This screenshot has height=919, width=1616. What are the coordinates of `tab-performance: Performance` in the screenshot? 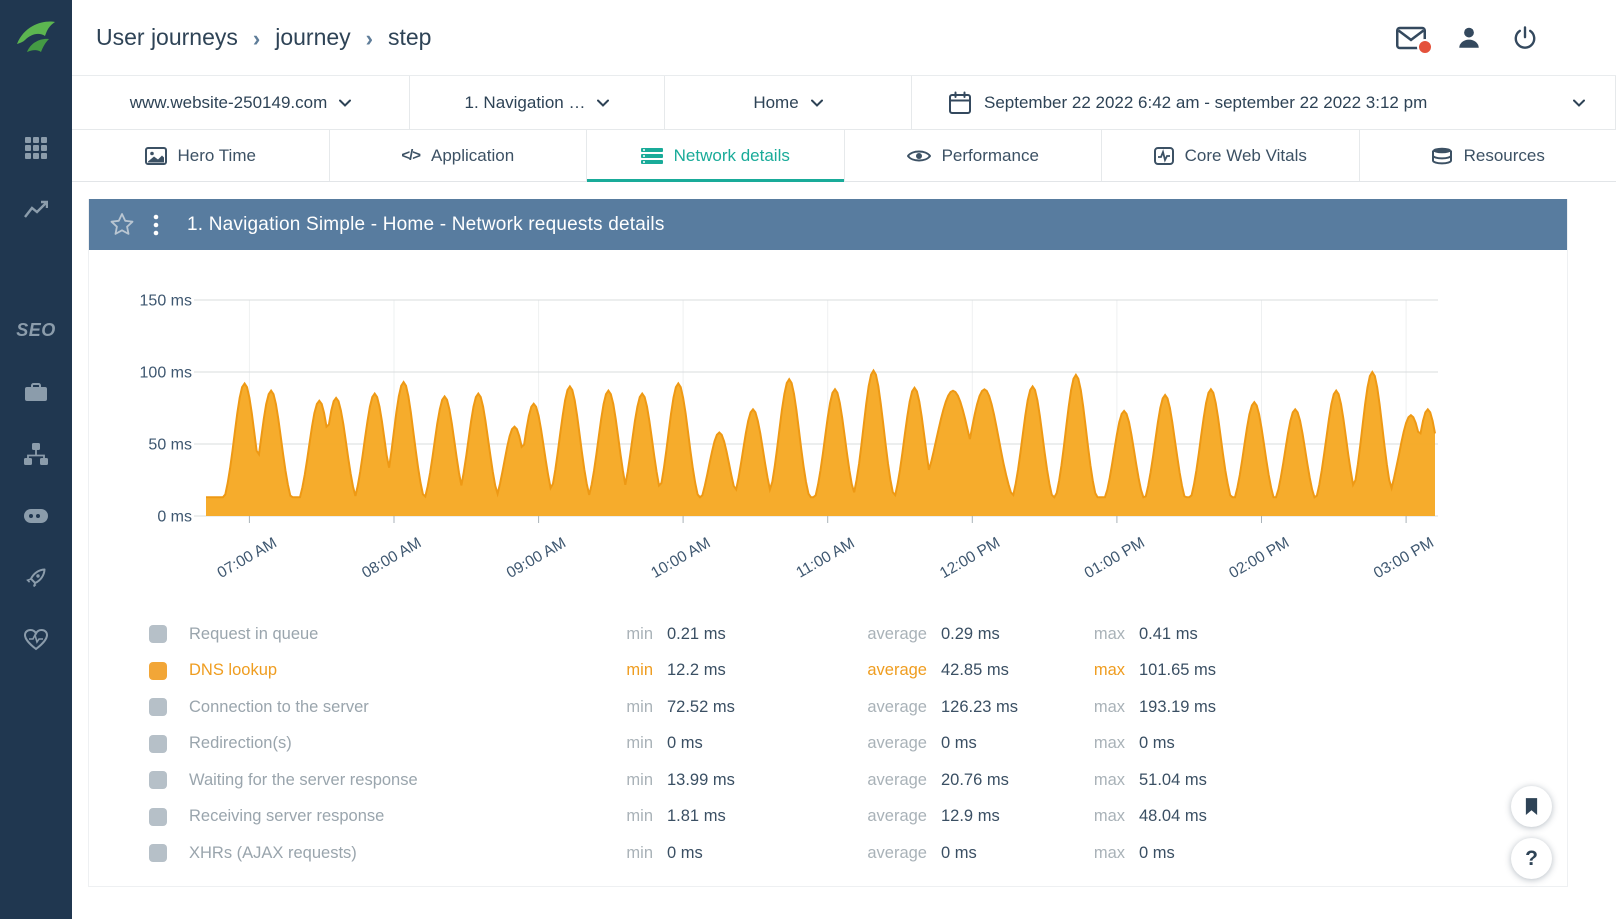 It's located at (973, 155).